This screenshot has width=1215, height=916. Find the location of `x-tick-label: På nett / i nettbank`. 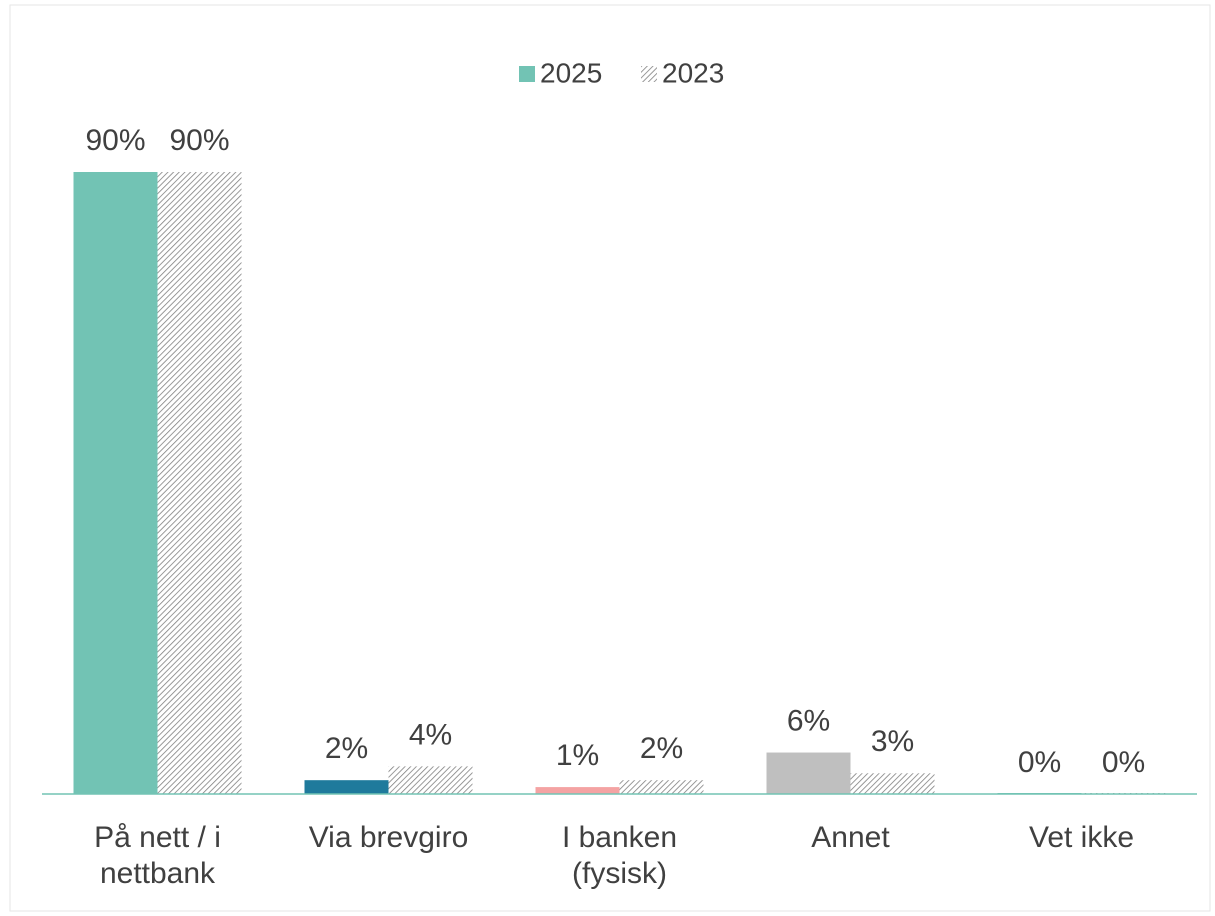

x-tick-label: På nett / i nettbank is located at coordinates (157, 855).